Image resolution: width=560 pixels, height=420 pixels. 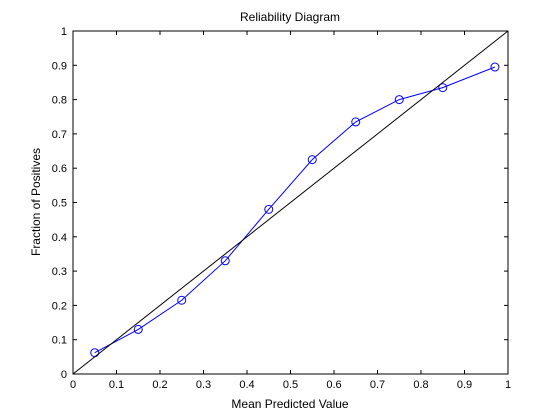 I want to click on y-tick-label-1: 0.1, so click(x=59, y=341).